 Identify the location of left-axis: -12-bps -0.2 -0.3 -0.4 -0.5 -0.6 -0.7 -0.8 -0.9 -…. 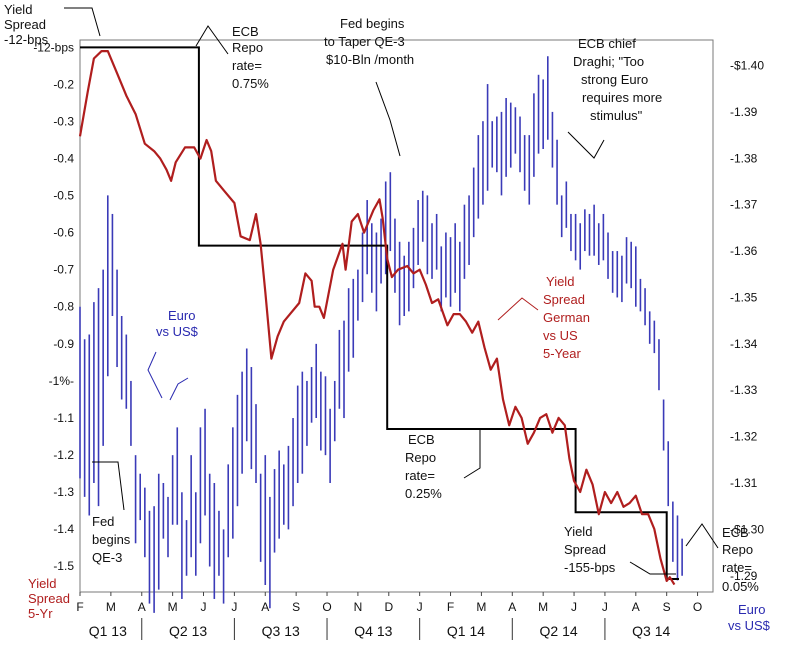
(53, 306).